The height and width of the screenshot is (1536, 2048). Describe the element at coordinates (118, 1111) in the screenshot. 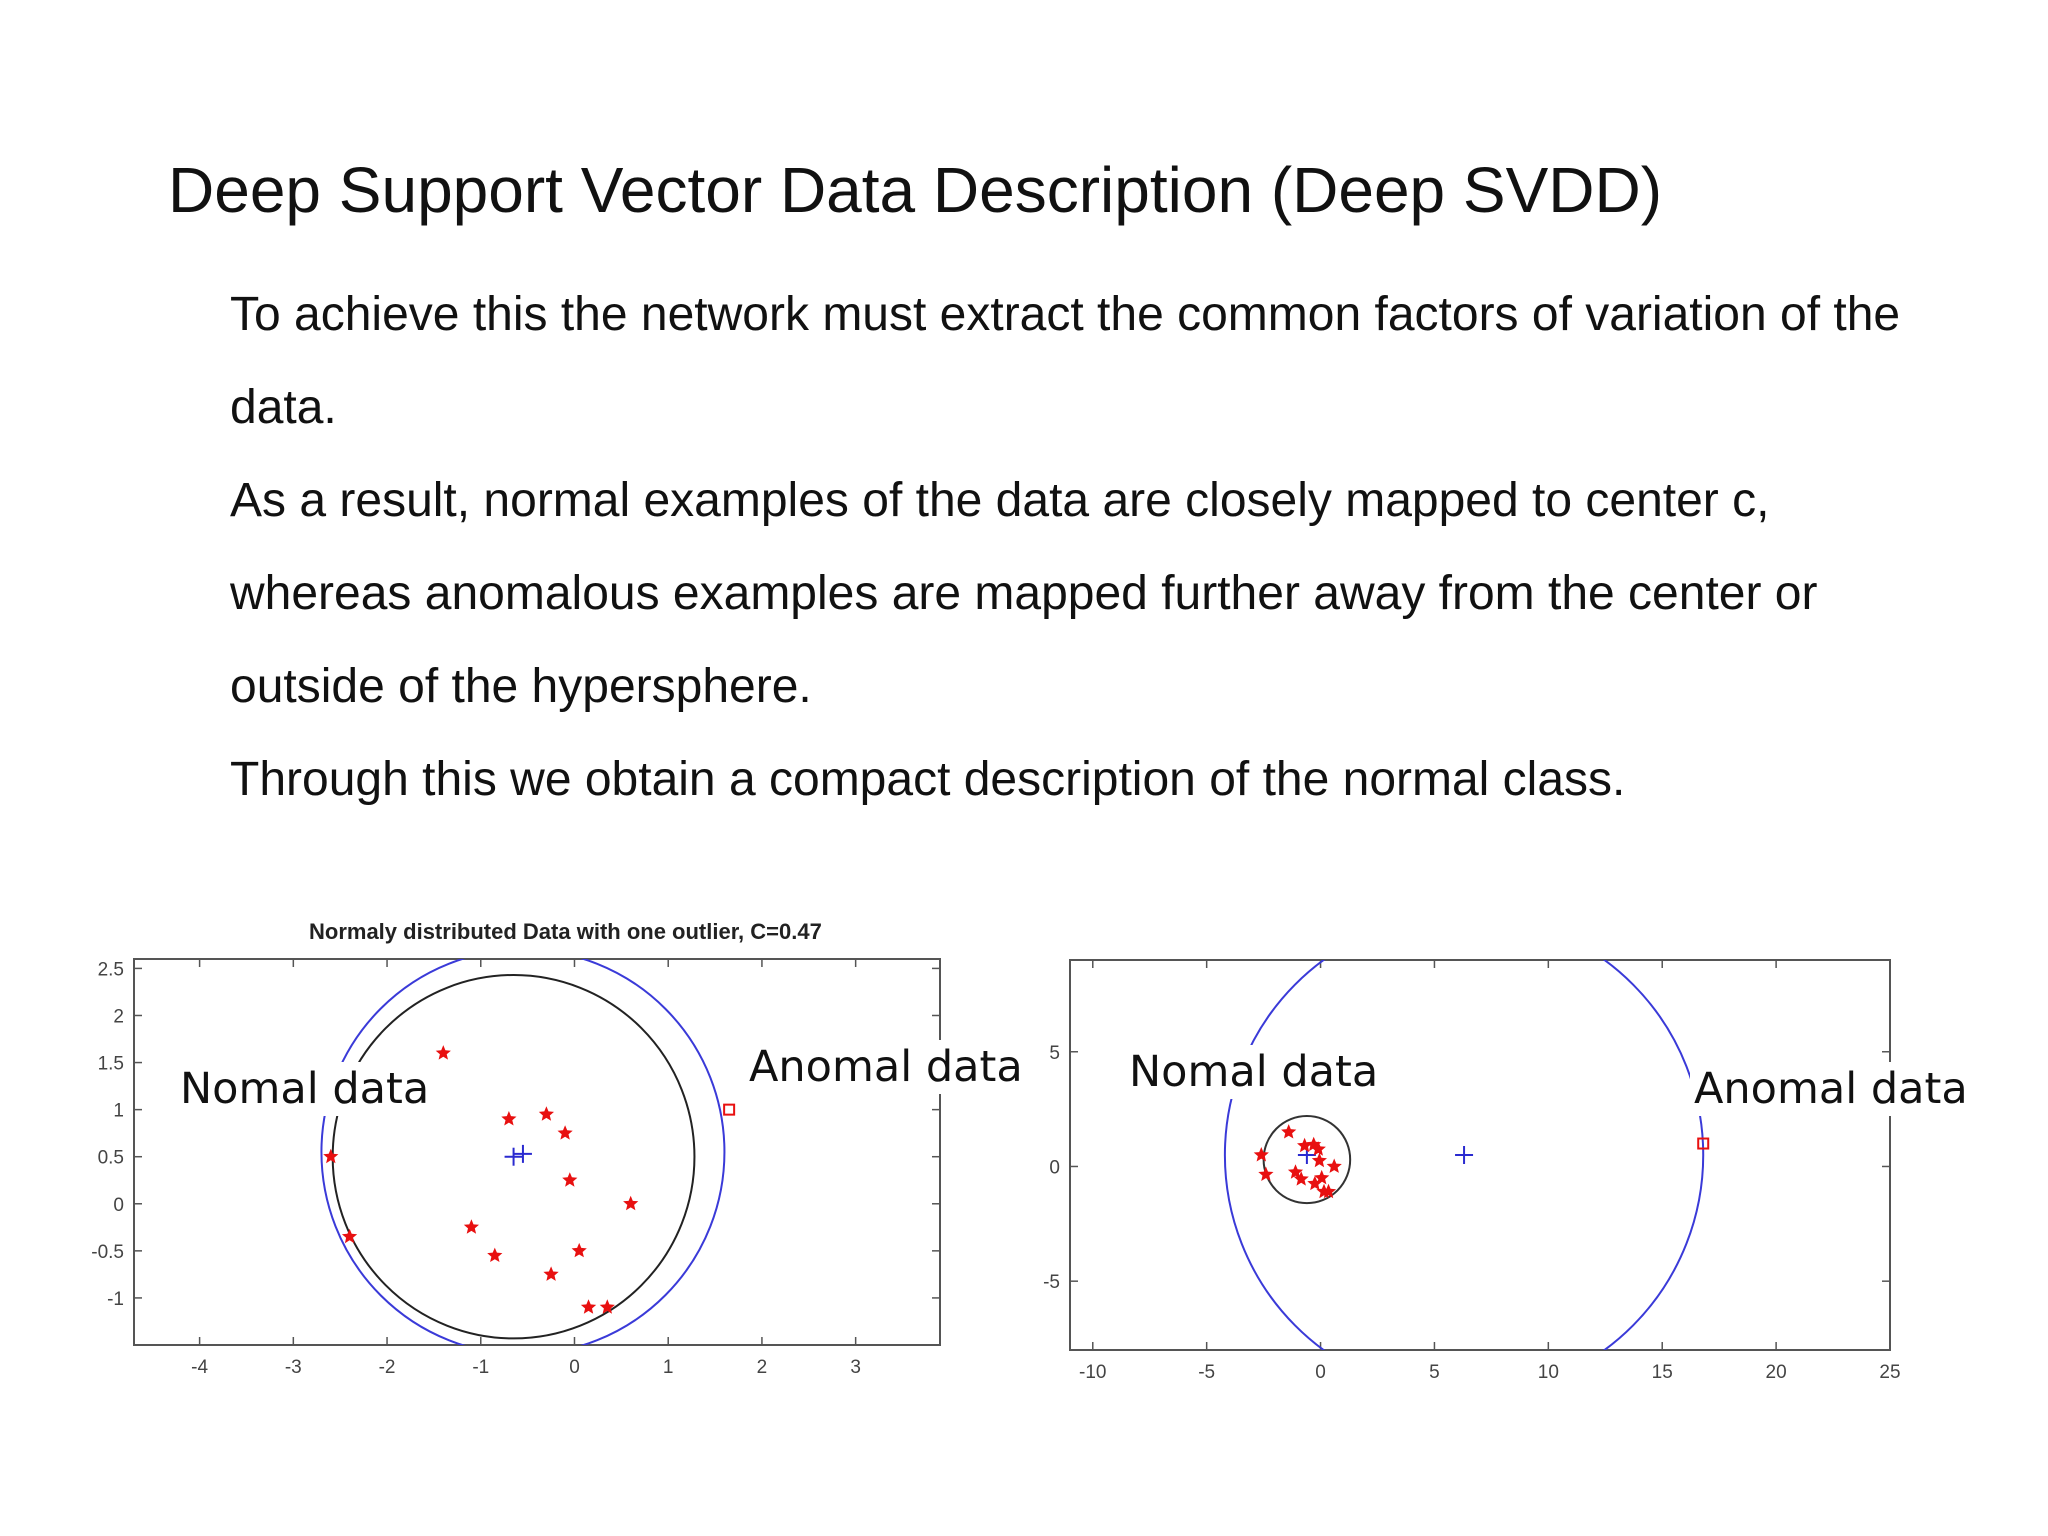

I see `y-tick-label: 1` at that location.